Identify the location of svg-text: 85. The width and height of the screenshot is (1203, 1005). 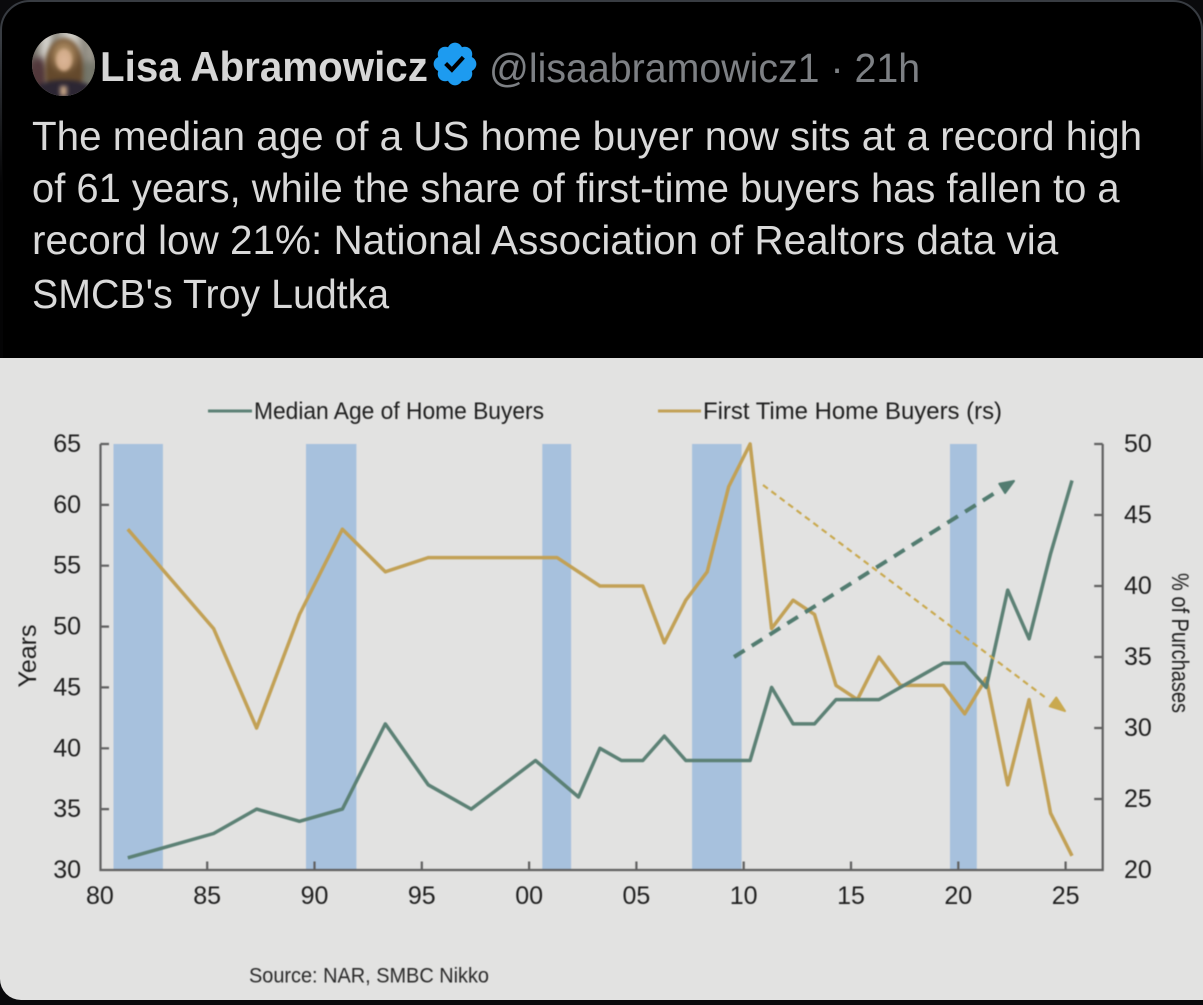
(207, 896).